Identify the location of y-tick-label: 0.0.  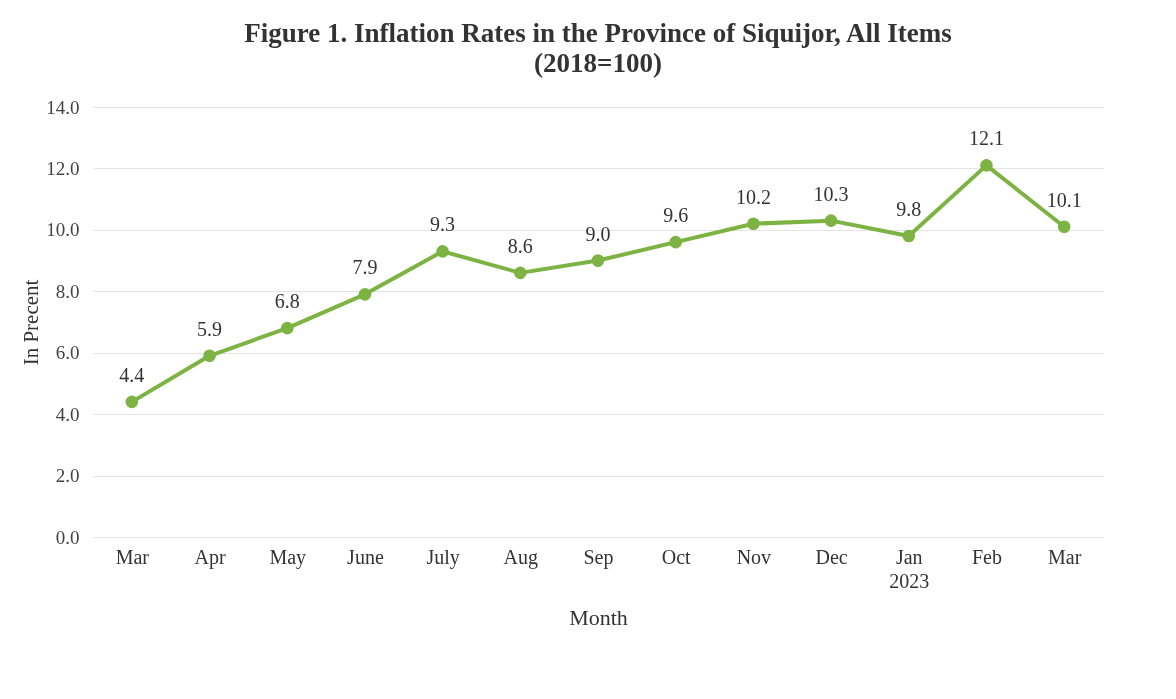
(67, 537).